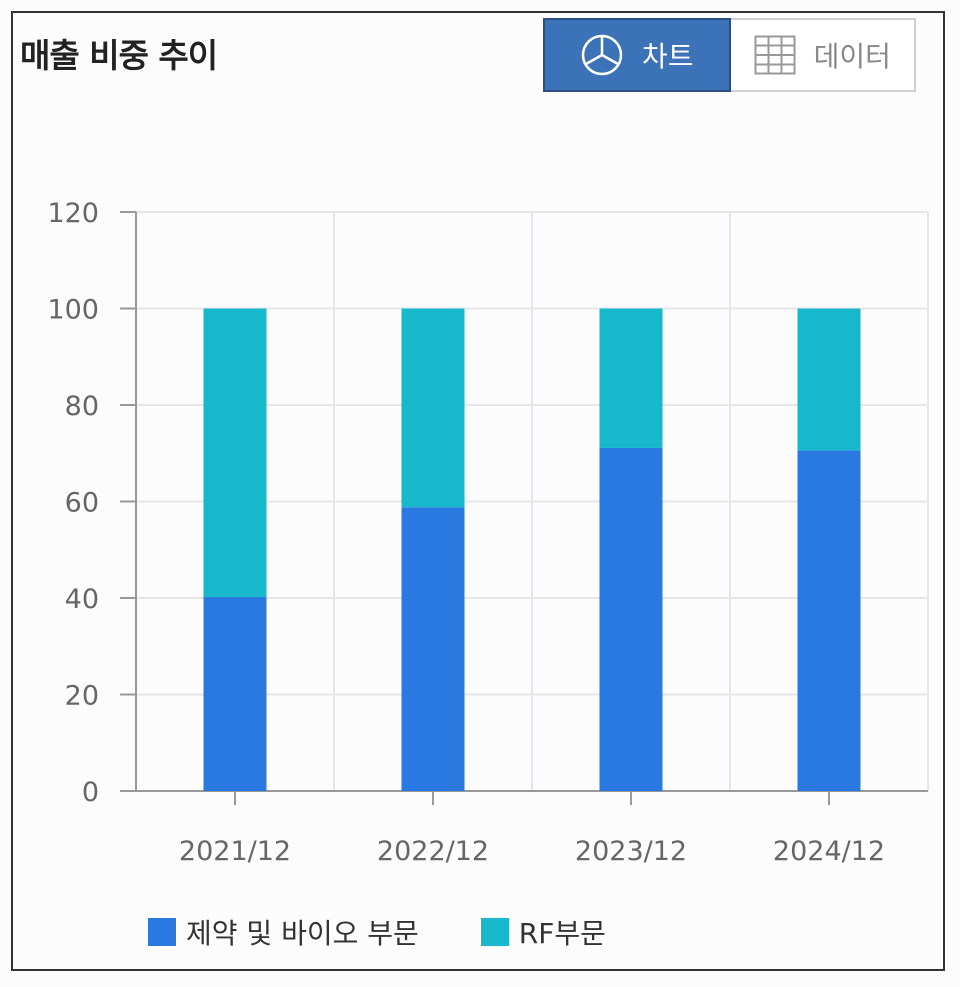 This screenshot has width=960, height=987. Describe the element at coordinates (82, 503) in the screenshot. I see `y-tick-label: 60` at that location.